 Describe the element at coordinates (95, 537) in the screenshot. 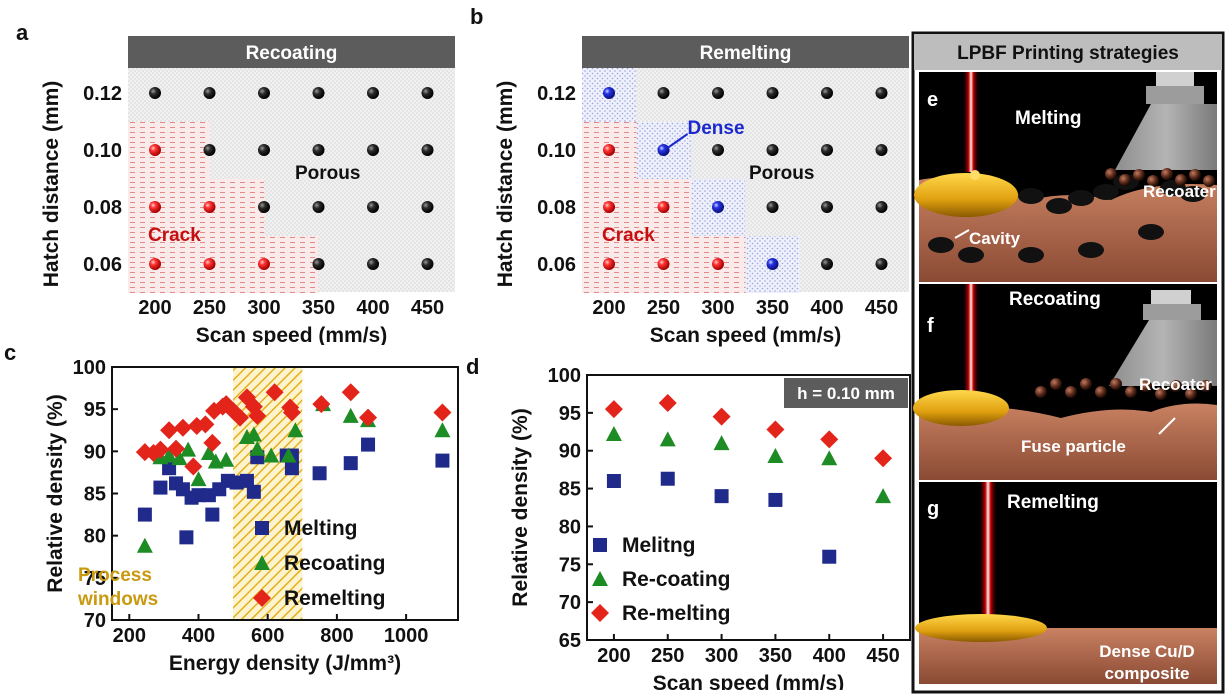

I see `y-tick-label: 80` at that location.